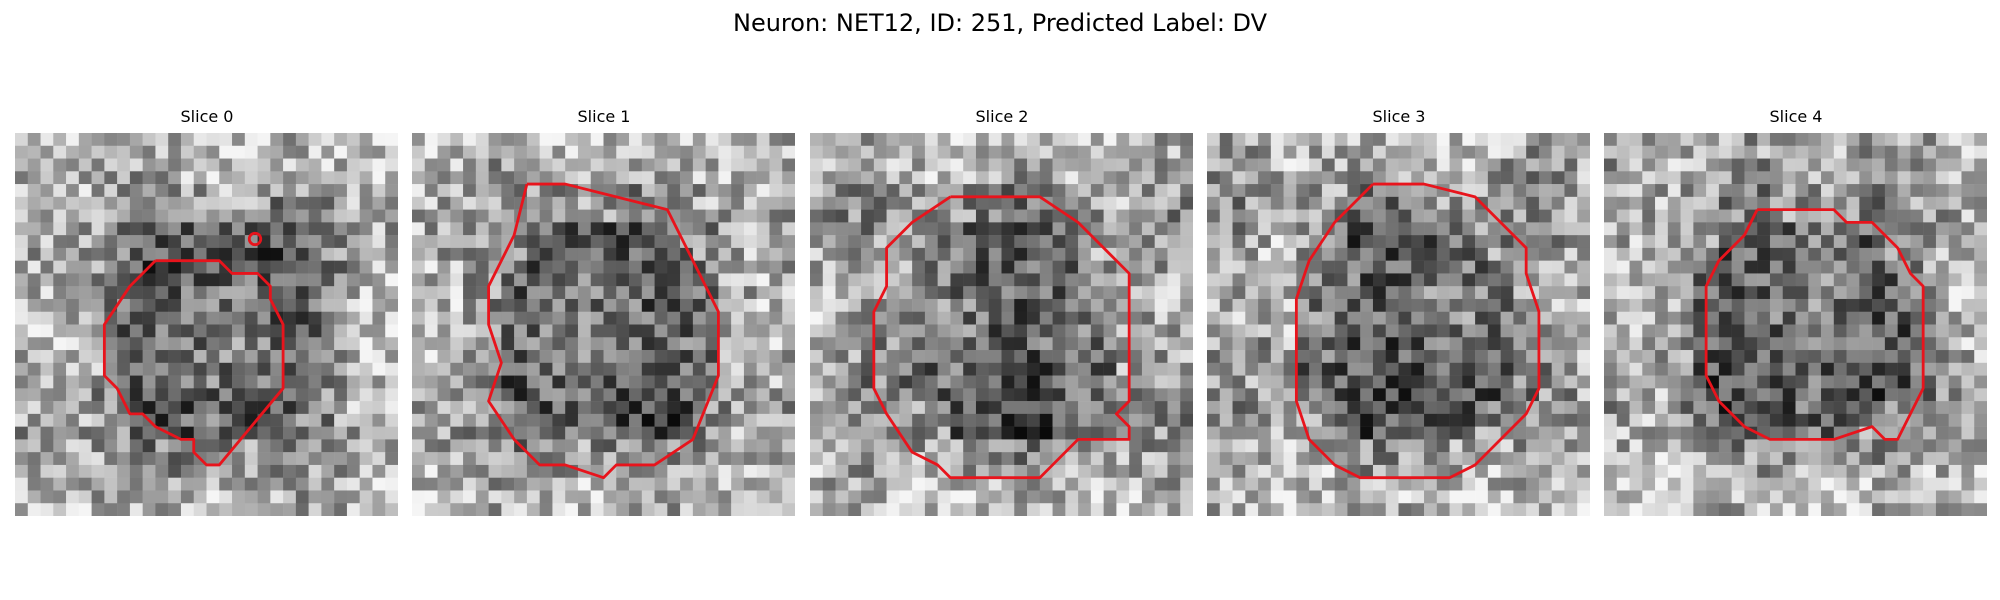 This screenshot has width=2000, height=600. I want to click on slice-title: Slice 1, so click(604, 116).